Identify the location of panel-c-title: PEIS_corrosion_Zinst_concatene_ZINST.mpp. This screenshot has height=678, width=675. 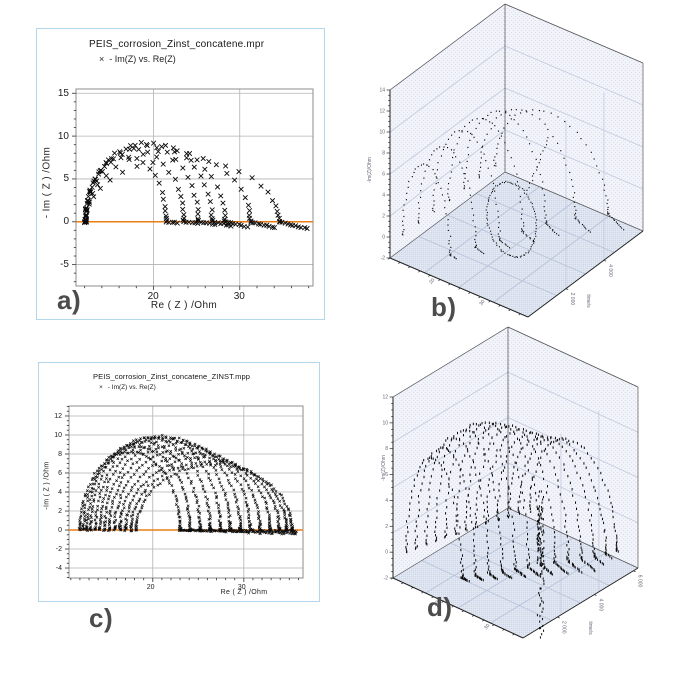
(171, 376).